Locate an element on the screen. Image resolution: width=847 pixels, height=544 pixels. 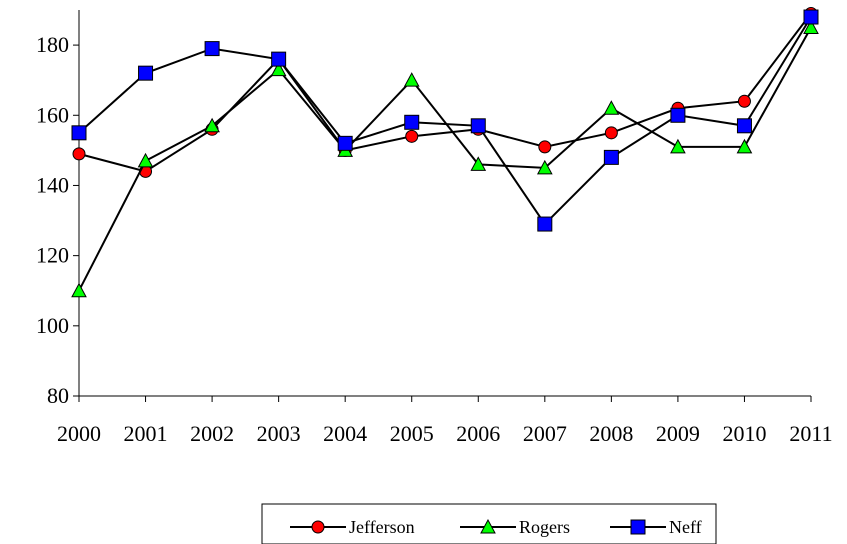
y-tick-label: 120 is located at coordinates (52, 255).